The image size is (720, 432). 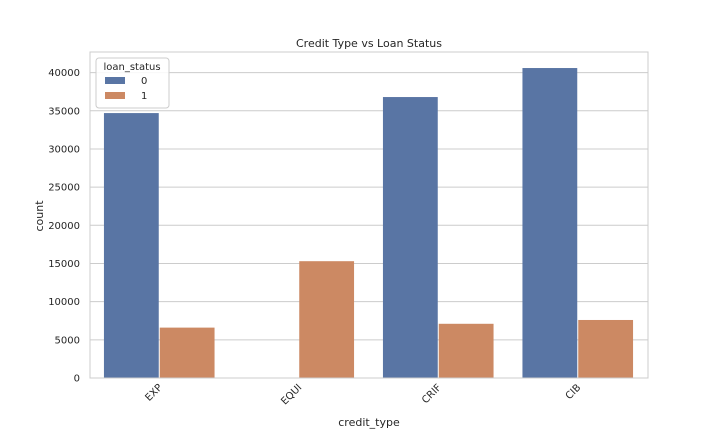 What do you see at coordinates (291, 394) in the screenshot?
I see `x-tick-label: EQUI` at bounding box center [291, 394].